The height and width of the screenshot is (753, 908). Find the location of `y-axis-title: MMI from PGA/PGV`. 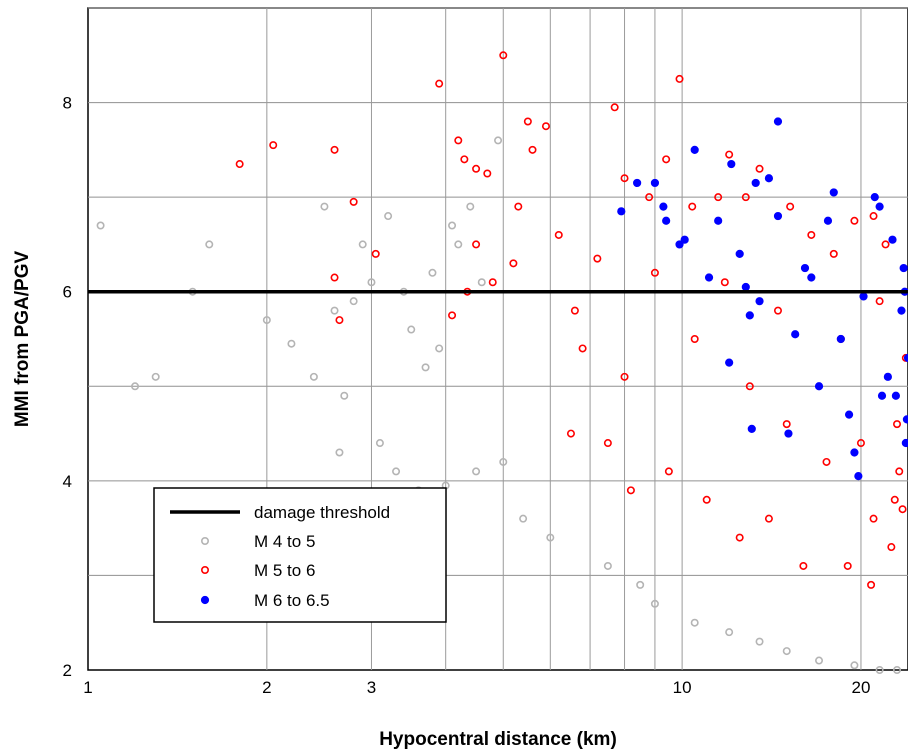

y-axis-title: MMI from PGA/PGV is located at coordinates (22, 339).